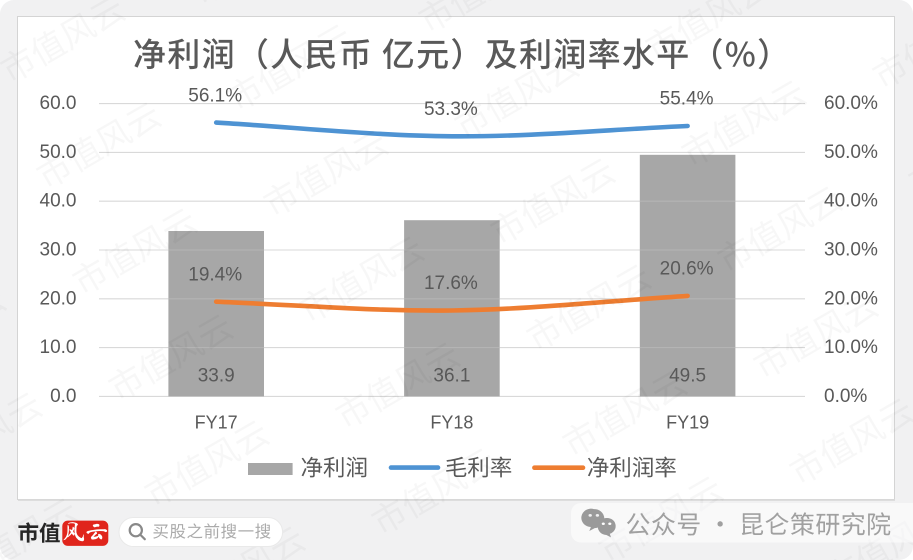  What do you see at coordinates (687, 269) in the screenshot?
I see `svg-text: 20.6%` at bounding box center [687, 269].